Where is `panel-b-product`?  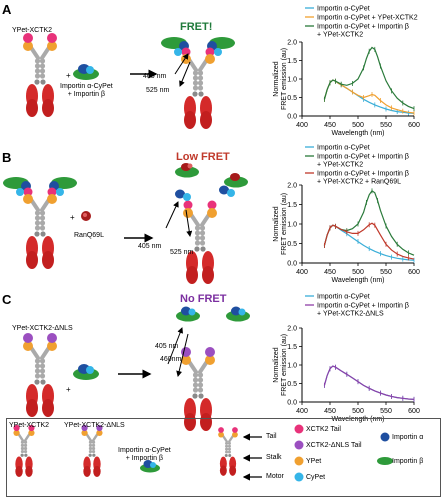 panel-b-product is located at coordinates (200, 243).